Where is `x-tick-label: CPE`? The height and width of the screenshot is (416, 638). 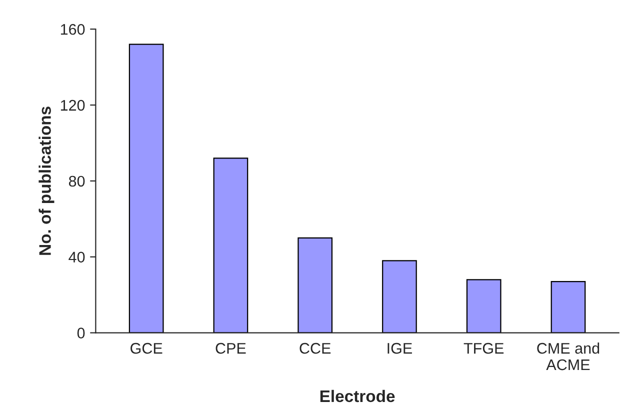 x-tick-label: CPE is located at coordinates (231, 348).